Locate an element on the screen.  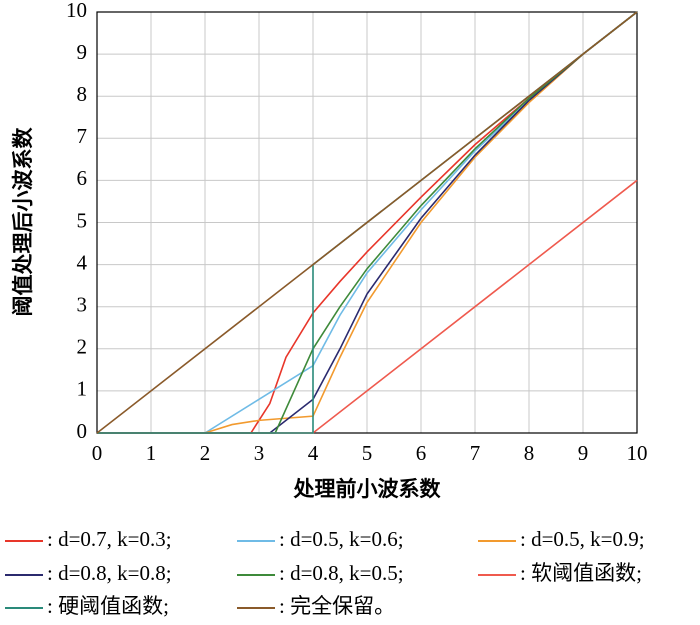
x-tick-label: 3 is located at coordinates (259, 453).